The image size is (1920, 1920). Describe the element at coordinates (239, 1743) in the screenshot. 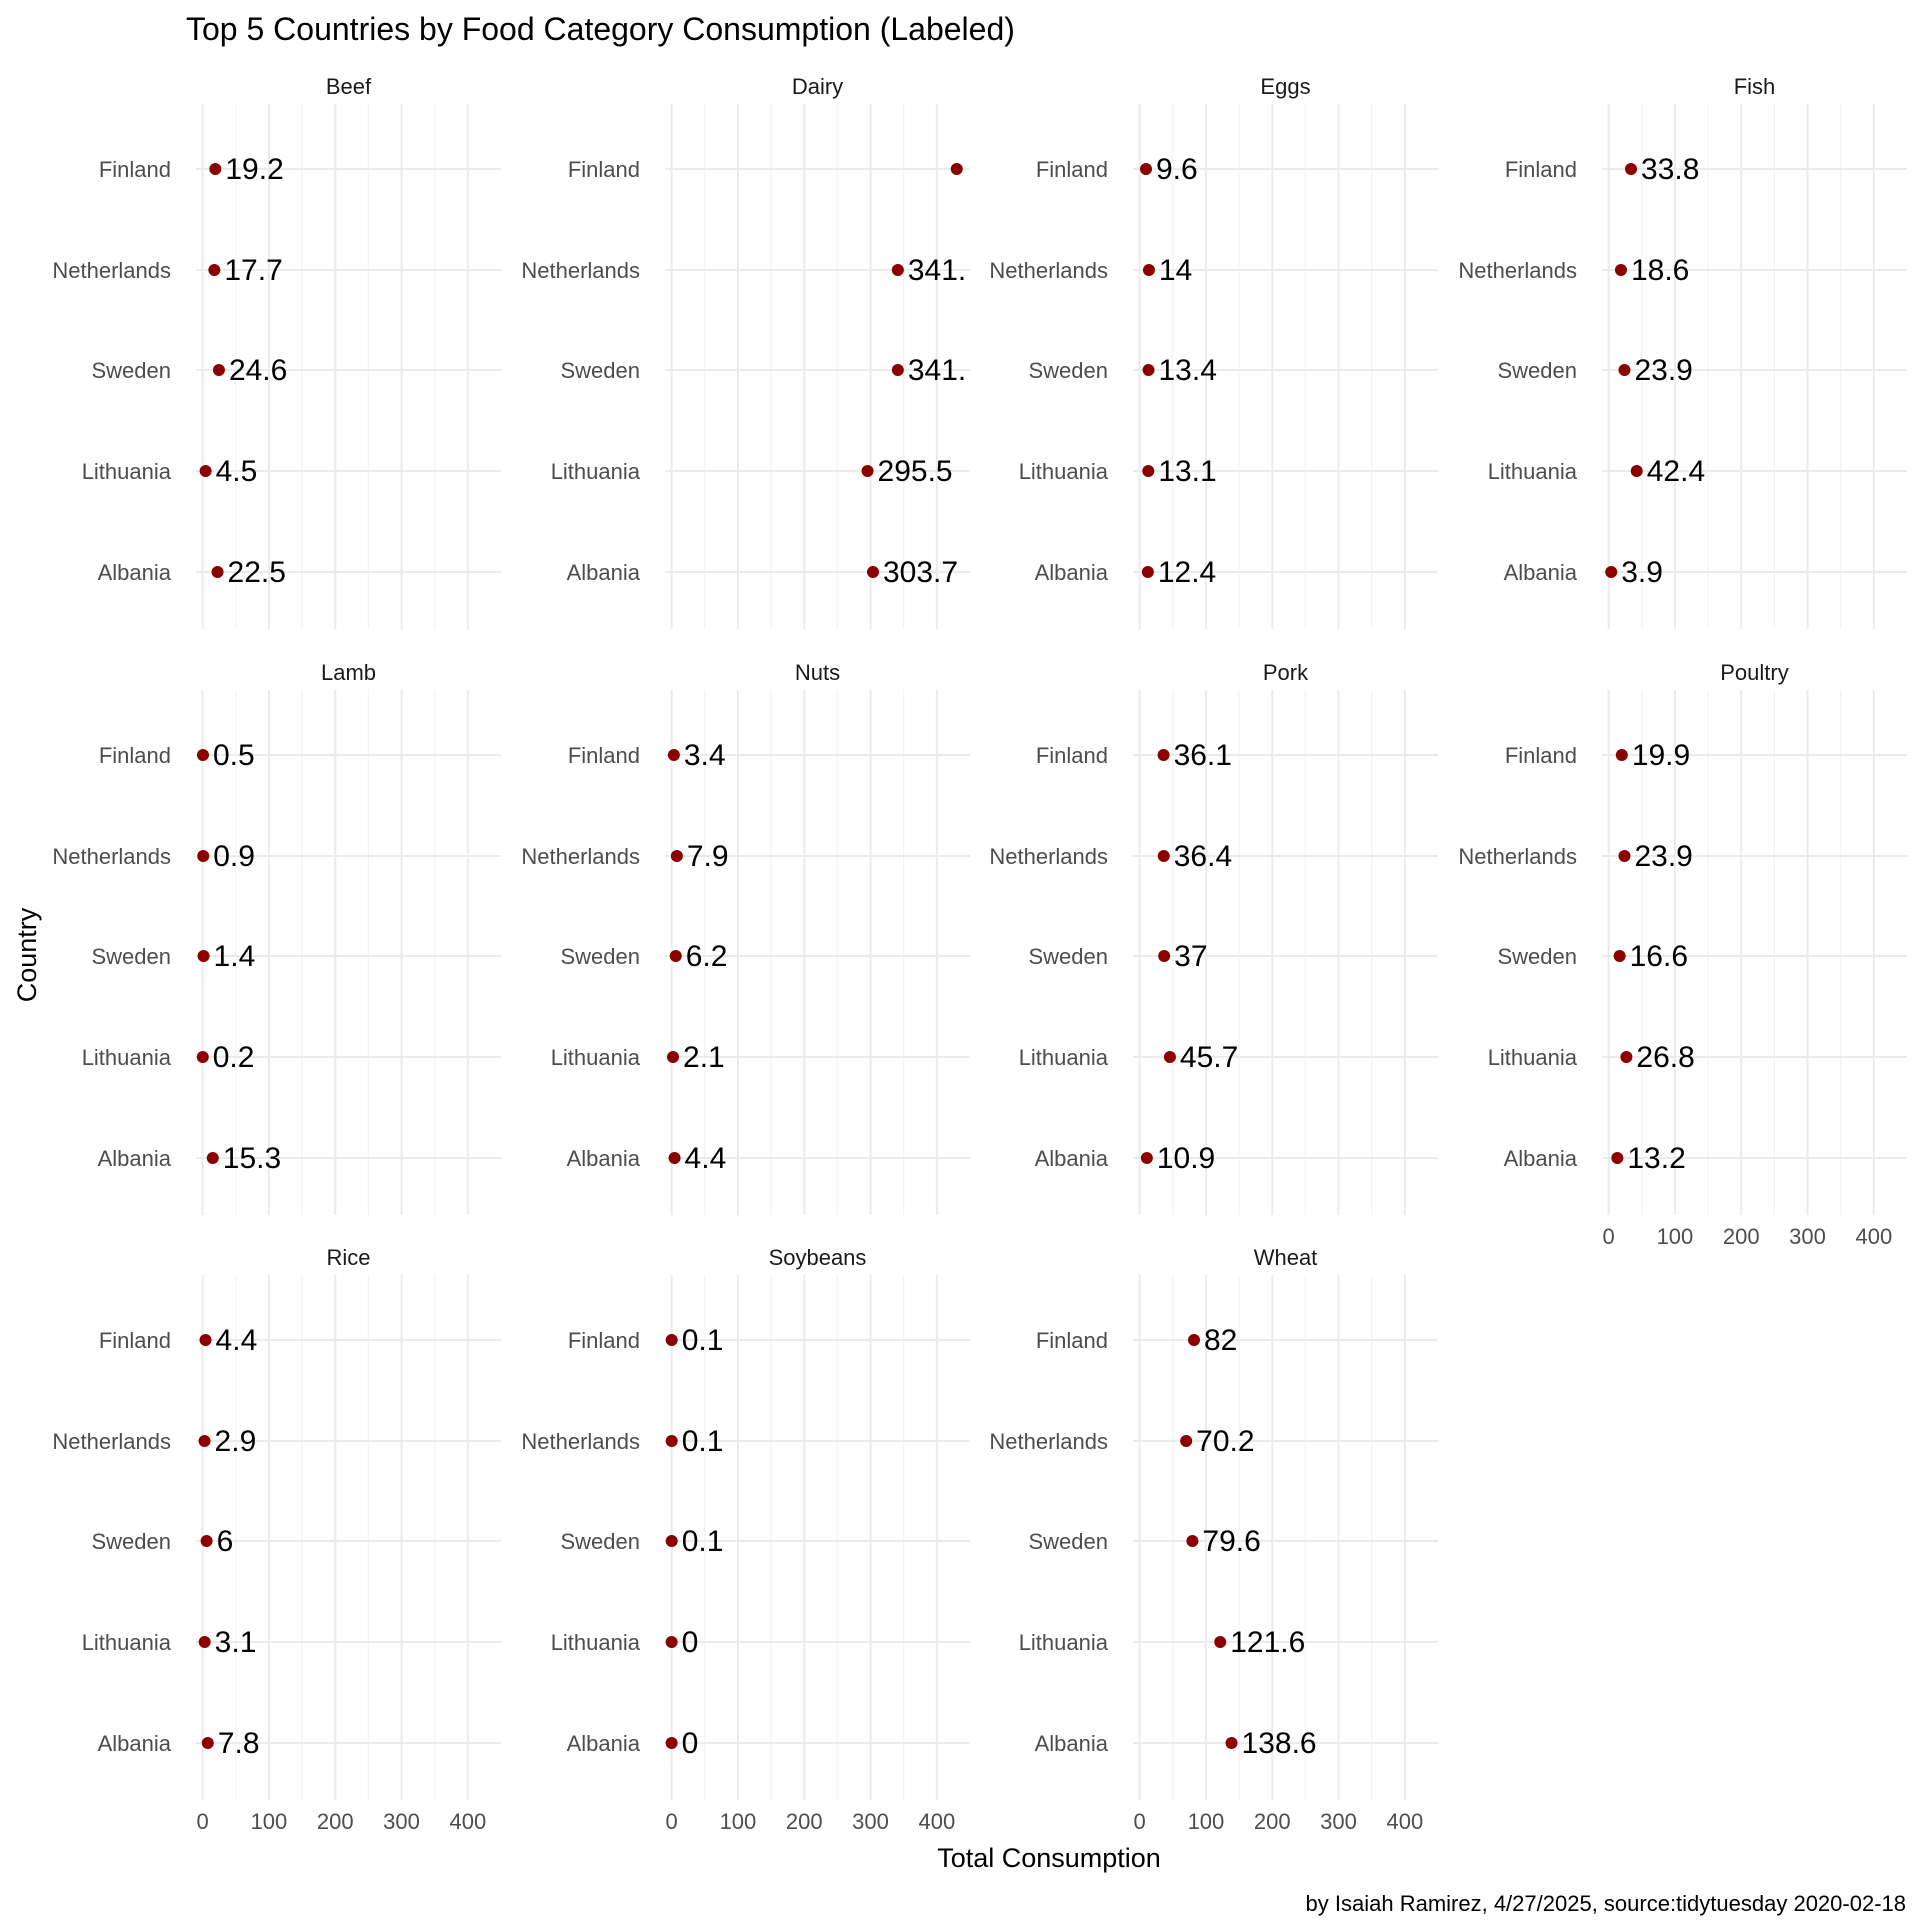

I see `data-label: 7.8` at that location.